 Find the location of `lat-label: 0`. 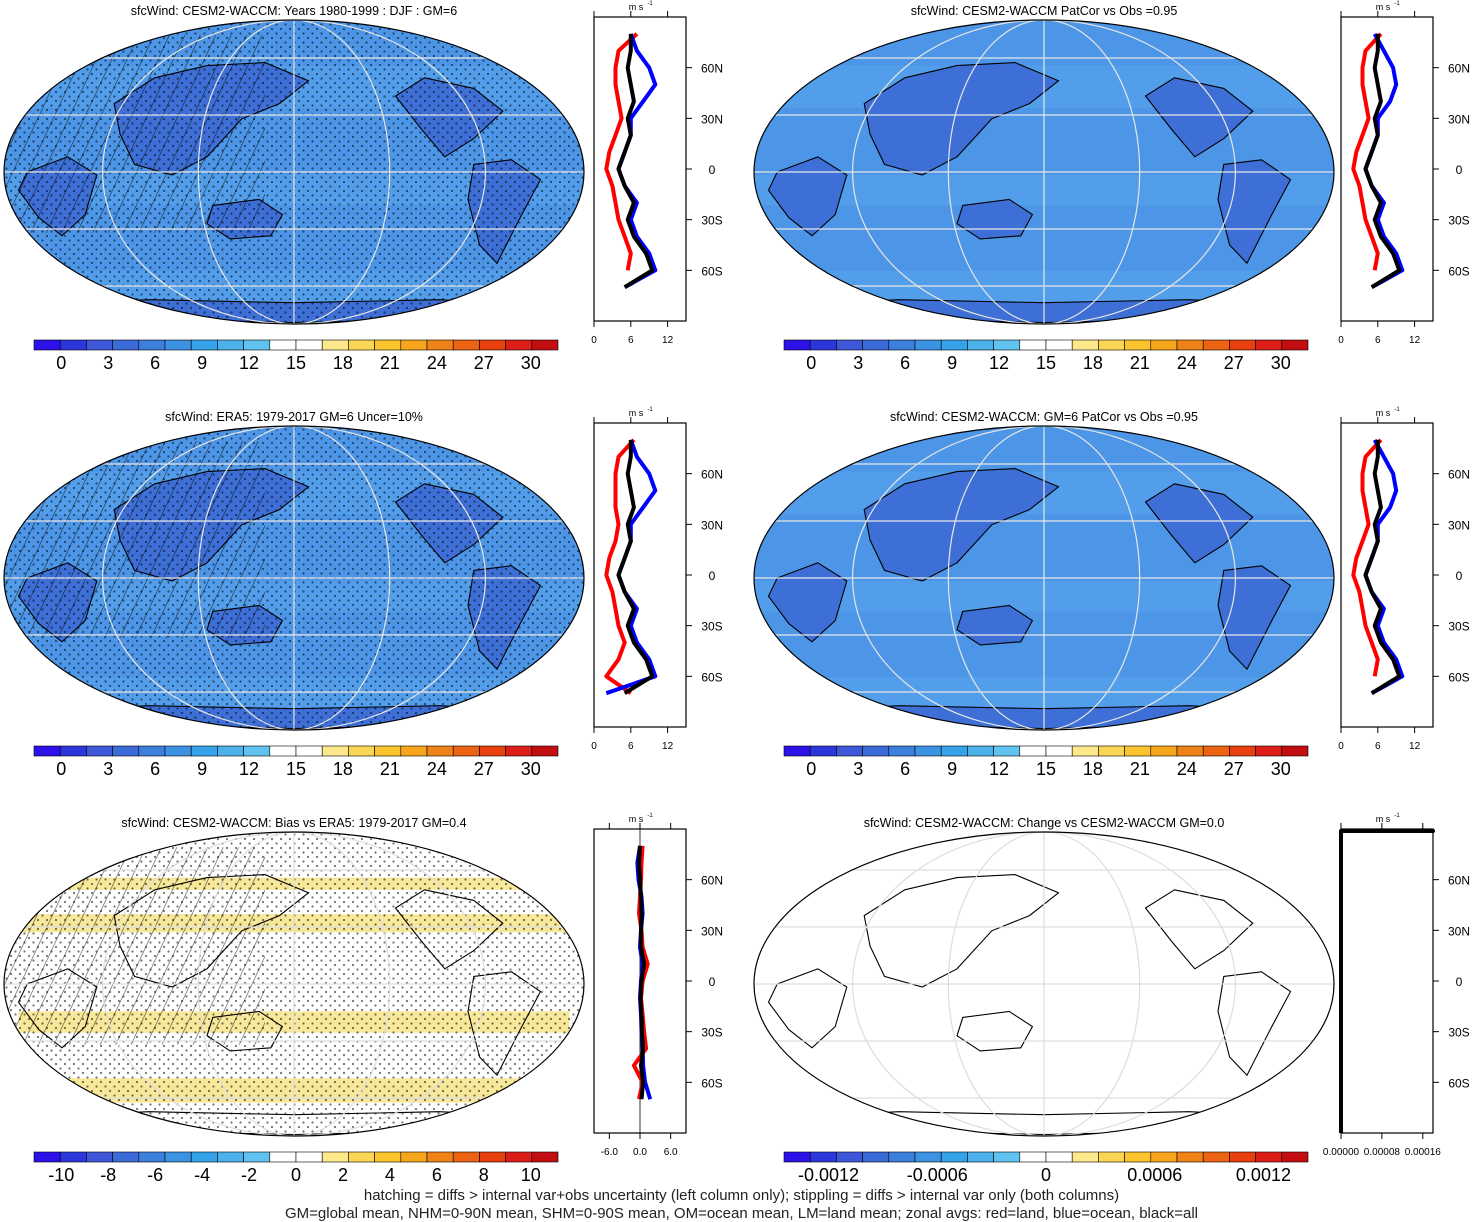

lat-label: 0 is located at coordinates (712, 982).